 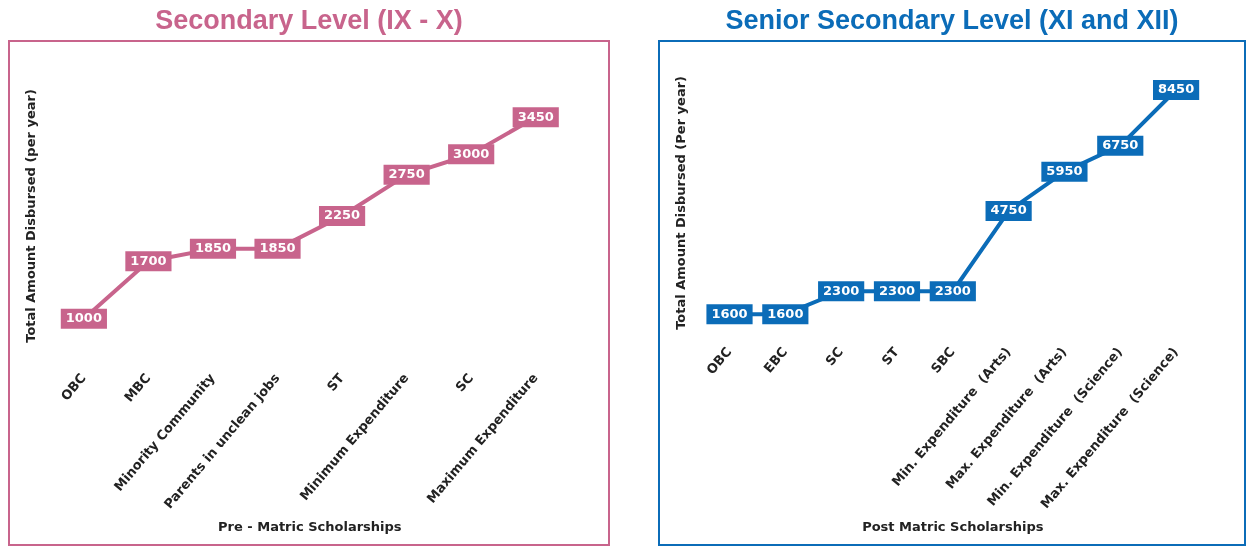 What do you see at coordinates (1176, 89) in the screenshot?
I see `data-label: 8450` at bounding box center [1176, 89].